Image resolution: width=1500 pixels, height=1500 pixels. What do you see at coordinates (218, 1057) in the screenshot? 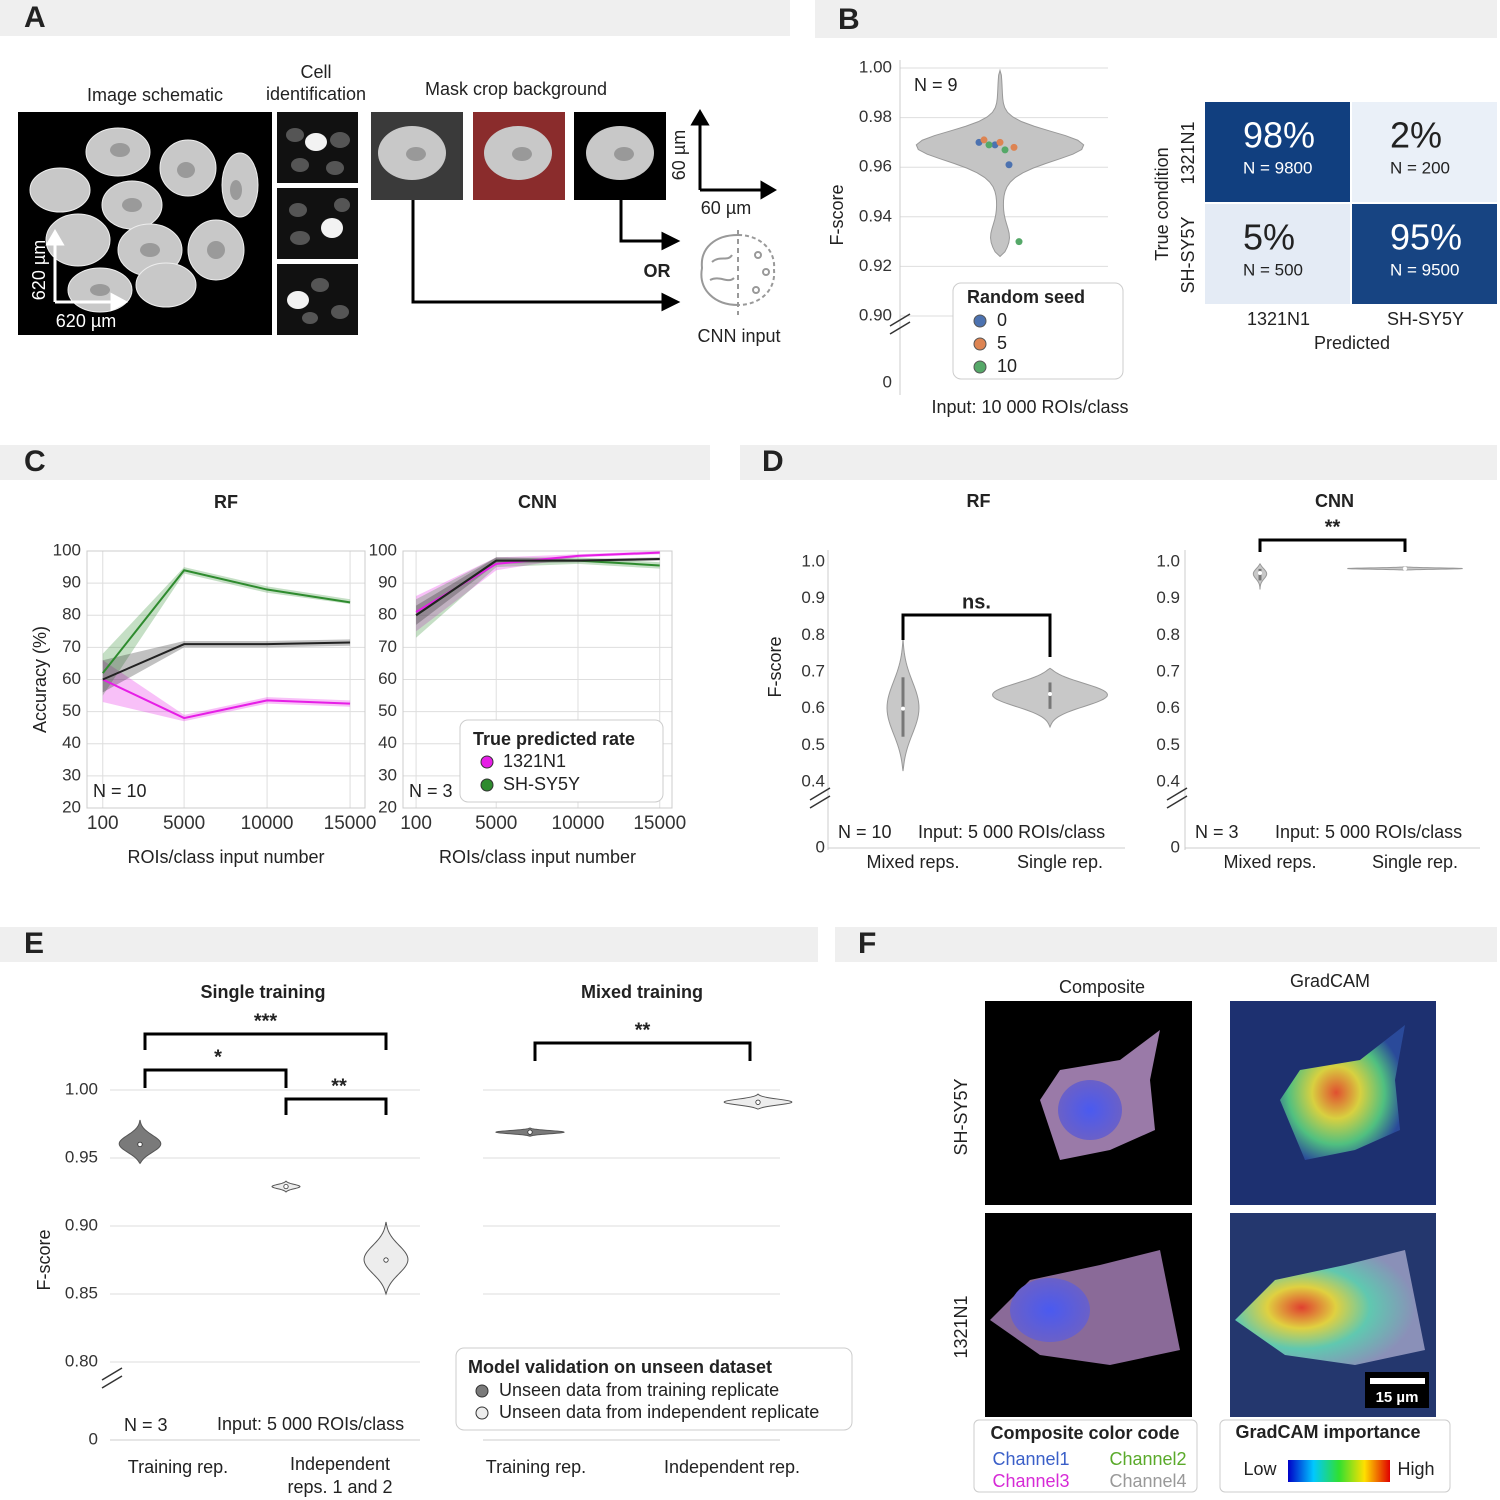
I see `significance-label: *` at bounding box center [218, 1057].